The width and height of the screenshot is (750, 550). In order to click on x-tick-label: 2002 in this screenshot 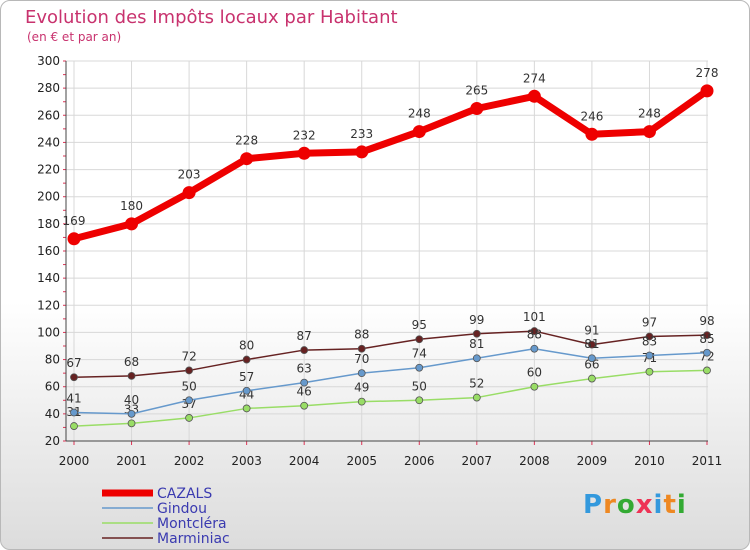, I will do `click(189, 461)`.